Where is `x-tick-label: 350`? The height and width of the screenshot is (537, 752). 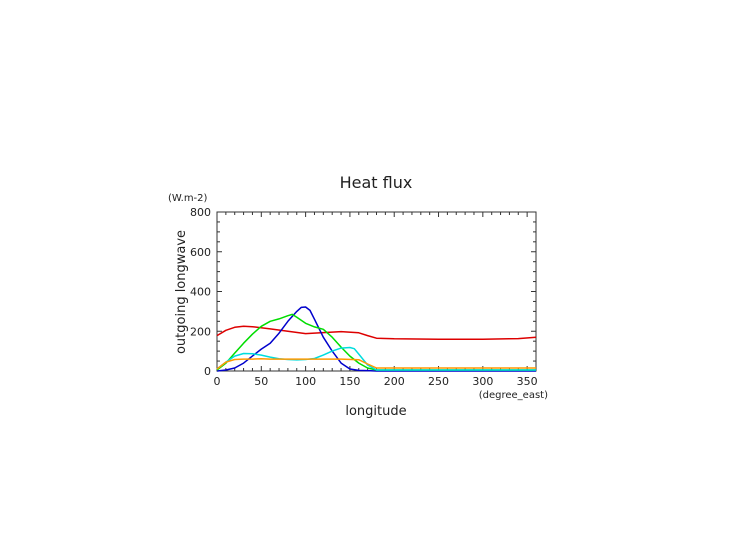 x-tick-label: 350 is located at coordinates (527, 381).